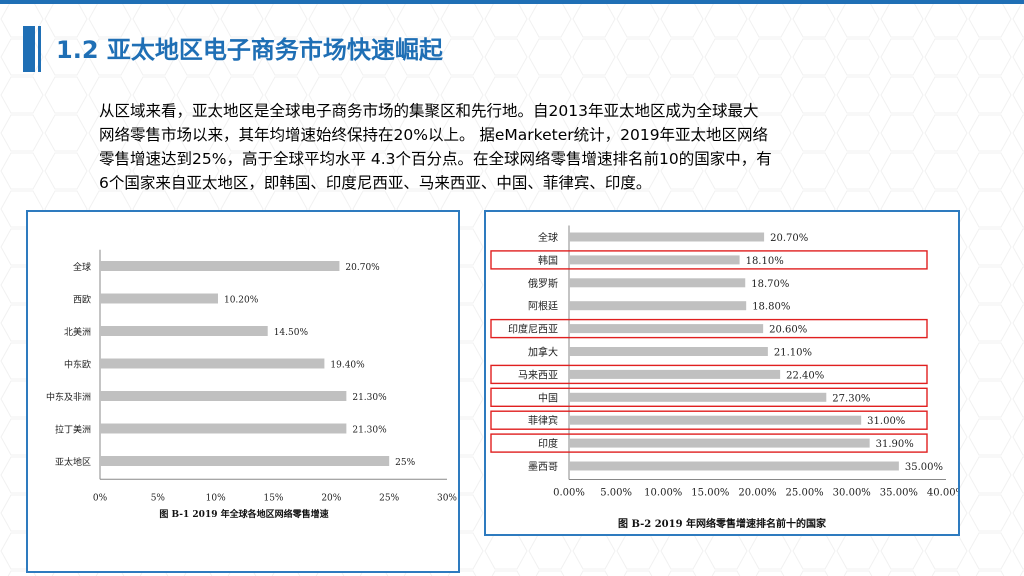 Image resolution: width=1024 pixels, height=576 pixels. Describe the element at coordinates (805, 492) in the screenshot. I see `x-tick-label: 25.00%` at that location.